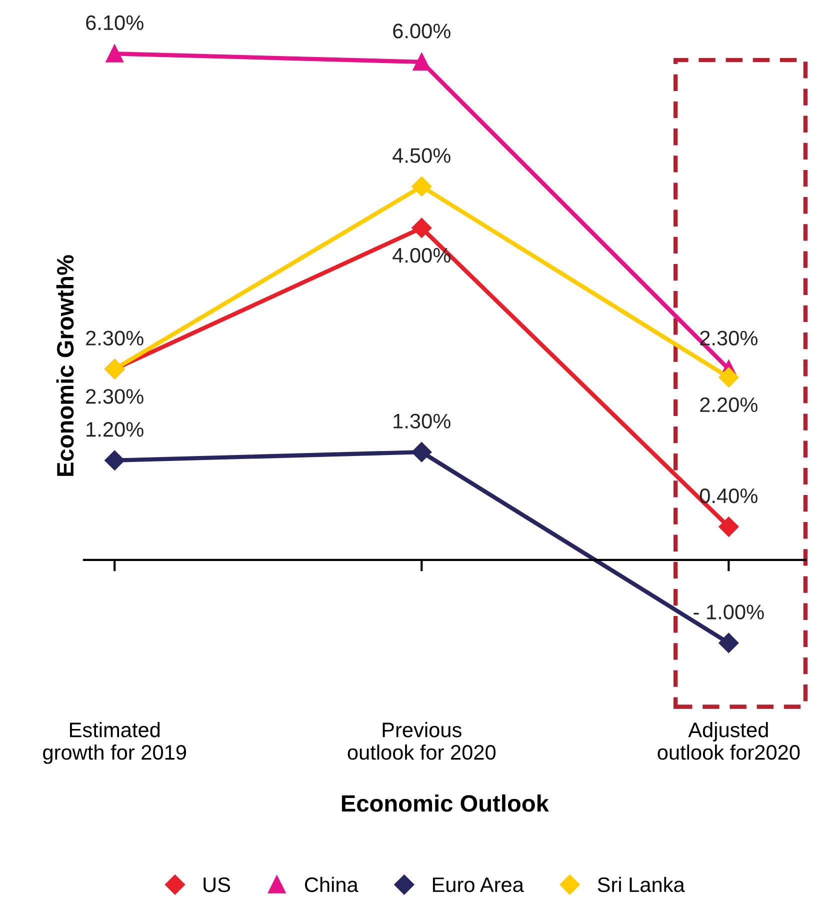 The height and width of the screenshot is (915, 839). I want to click on y-axis-title: Economic Growth%, so click(65, 365).